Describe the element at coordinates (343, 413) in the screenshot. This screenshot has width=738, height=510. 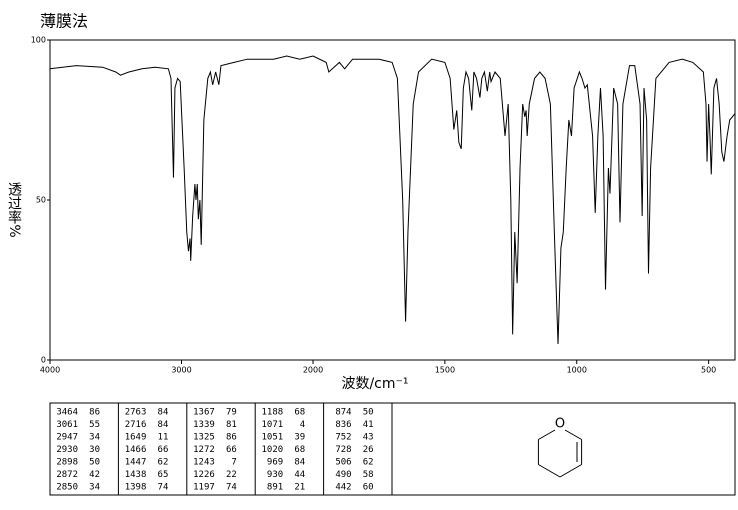
I see `peak-wavenumber: 874` at that location.